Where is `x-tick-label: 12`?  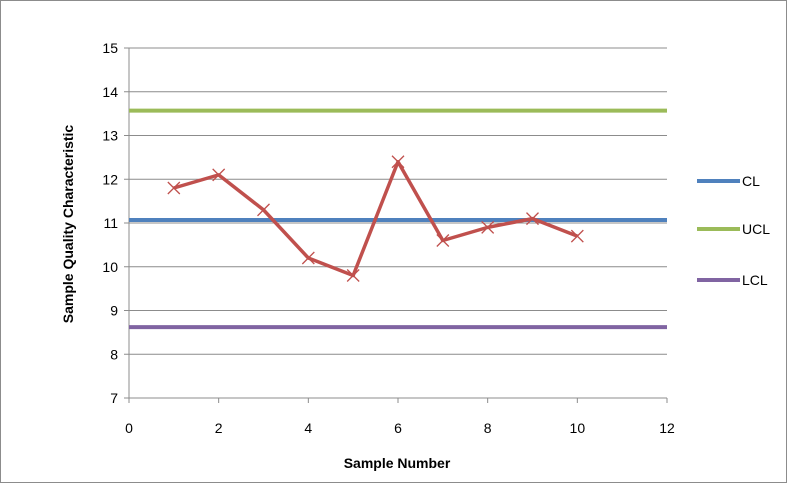
x-tick-label: 12 is located at coordinates (667, 428).